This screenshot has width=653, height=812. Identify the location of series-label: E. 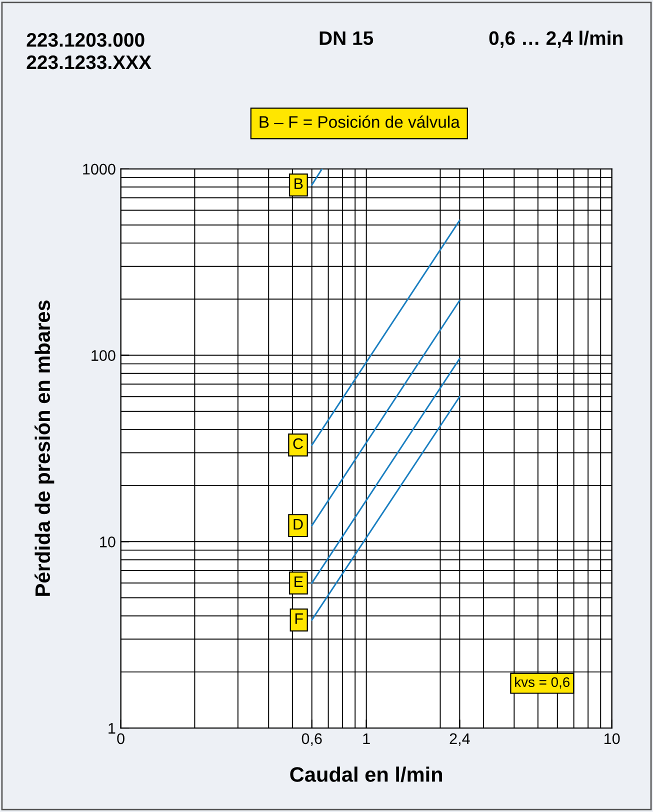
(298, 581).